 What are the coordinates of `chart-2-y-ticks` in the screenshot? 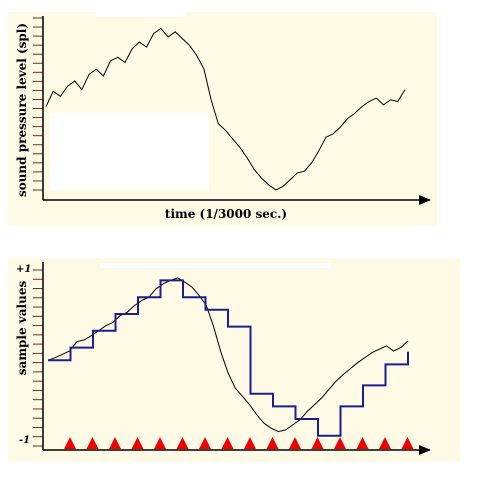 It's located at (38, 358).